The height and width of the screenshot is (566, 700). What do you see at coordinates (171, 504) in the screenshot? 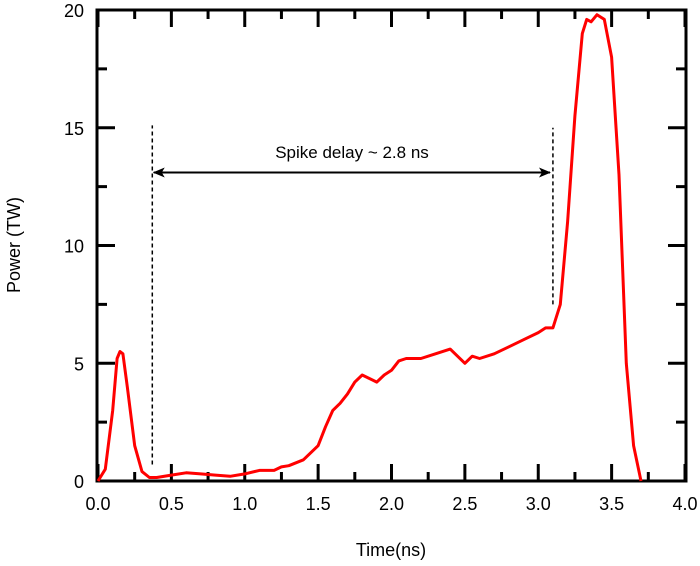
I see `x-tick-label: 0.5` at bounding box center [171, 504].